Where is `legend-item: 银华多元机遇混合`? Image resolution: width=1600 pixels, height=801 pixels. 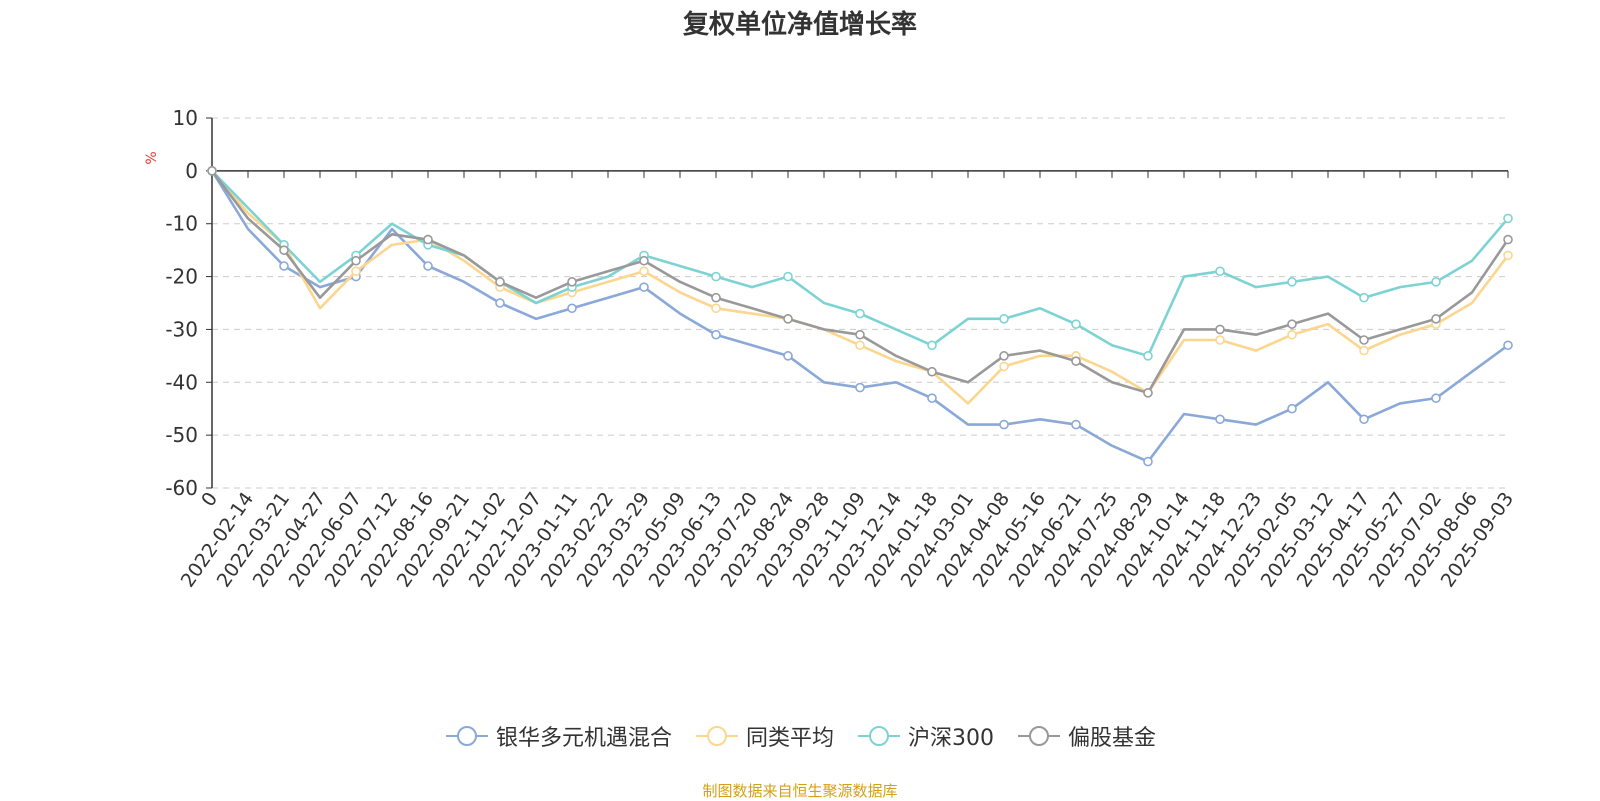
legend-item: 银华多元机遇混合 is located at coordinates (558, 736).